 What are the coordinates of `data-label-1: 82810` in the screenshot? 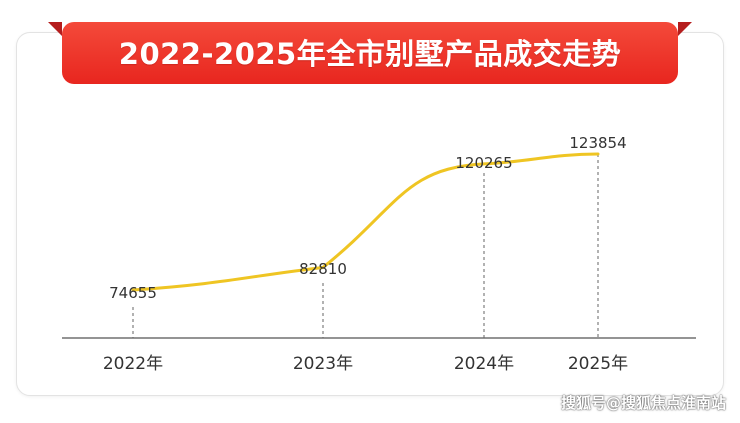 It's located at (323, 269).